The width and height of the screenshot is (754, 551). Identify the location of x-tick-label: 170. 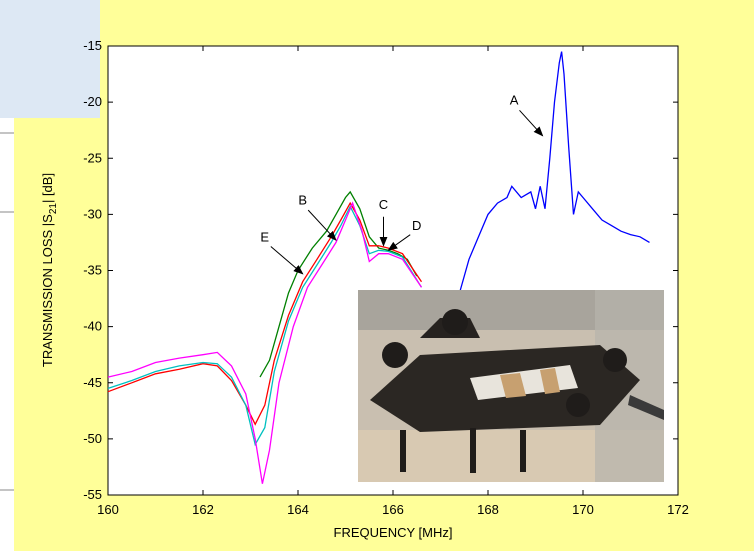
(583, 509).